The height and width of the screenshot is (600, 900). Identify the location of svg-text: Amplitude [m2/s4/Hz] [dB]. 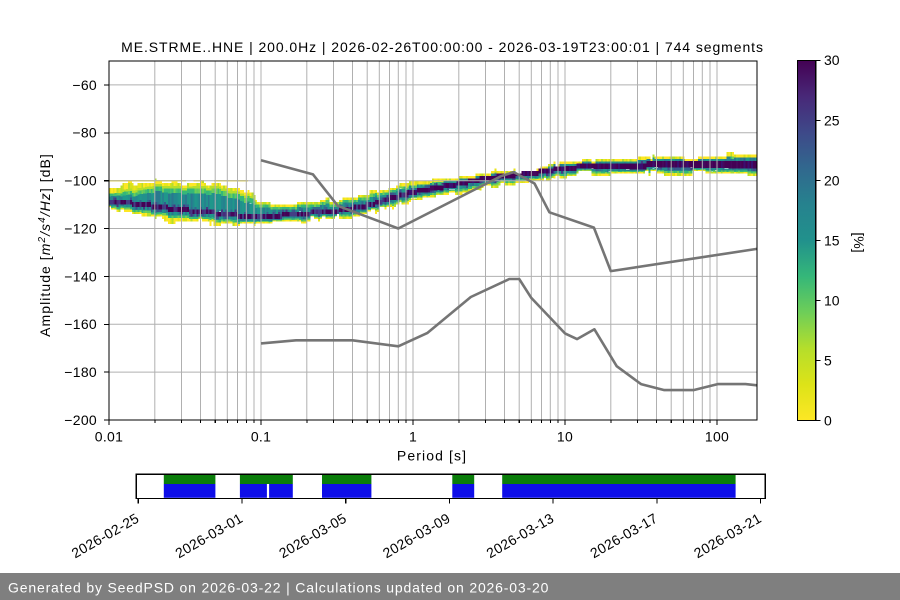
(45, 245).